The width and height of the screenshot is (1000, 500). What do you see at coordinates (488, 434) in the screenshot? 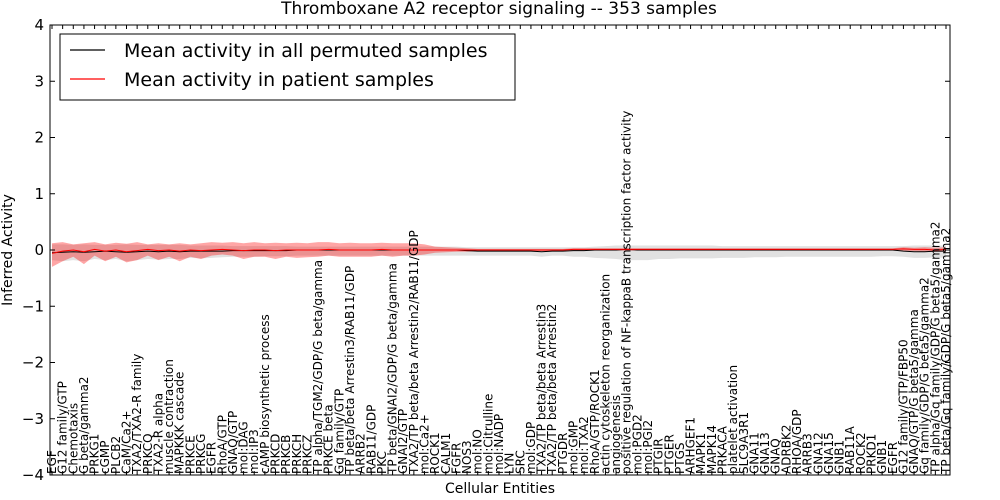
I see `entity-label: mol:Citrulline` at bounding box center [488, 434].